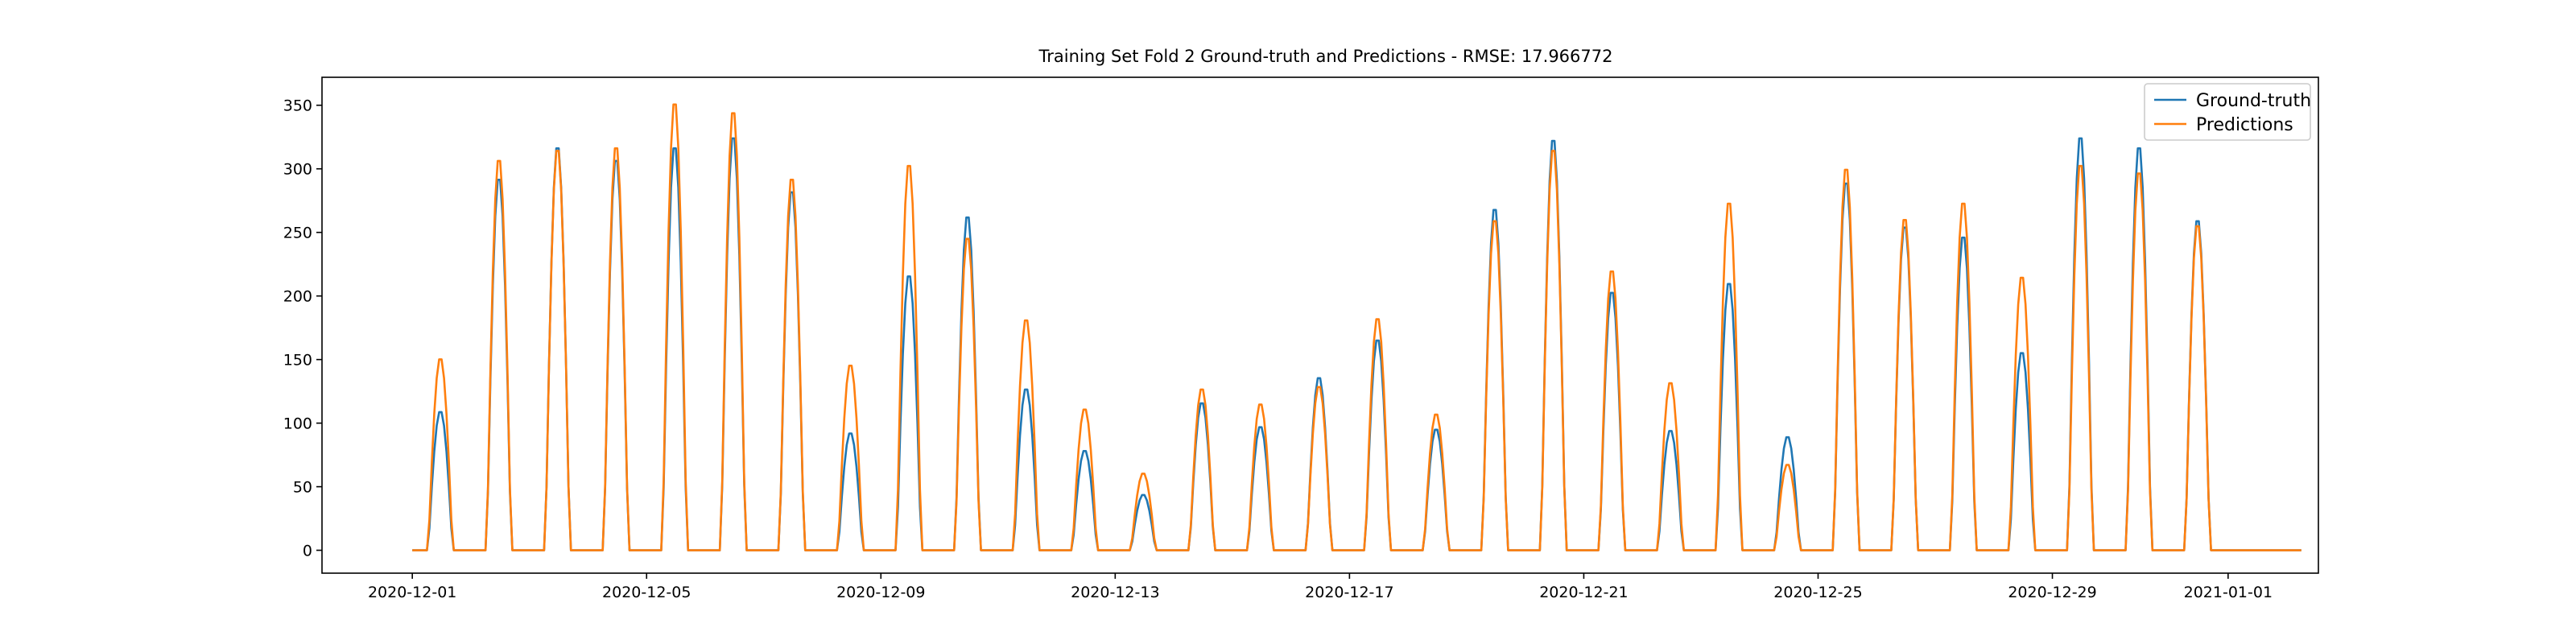 This screenshot has width=2576, height=644. What do you see at coordinates (2244, 125) in the screenshot?
I see `legend-label-predictions: Predictions` at bounding box center [2244, 125].